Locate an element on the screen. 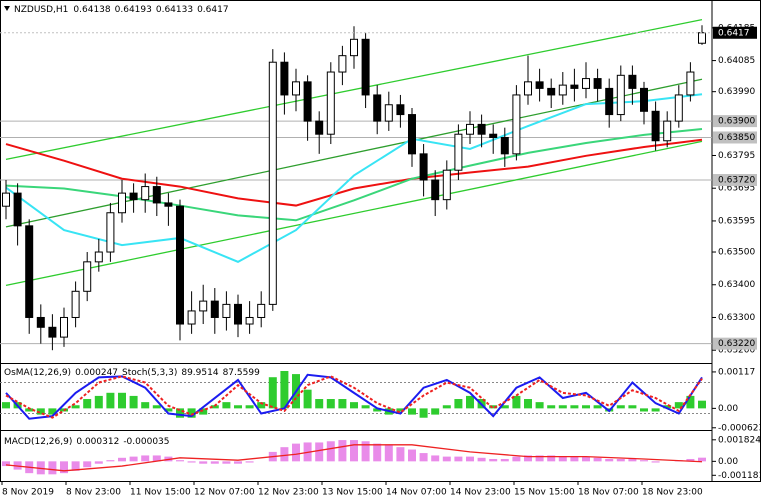  level-label: 0.63900 is located at coordinates (736, 122).